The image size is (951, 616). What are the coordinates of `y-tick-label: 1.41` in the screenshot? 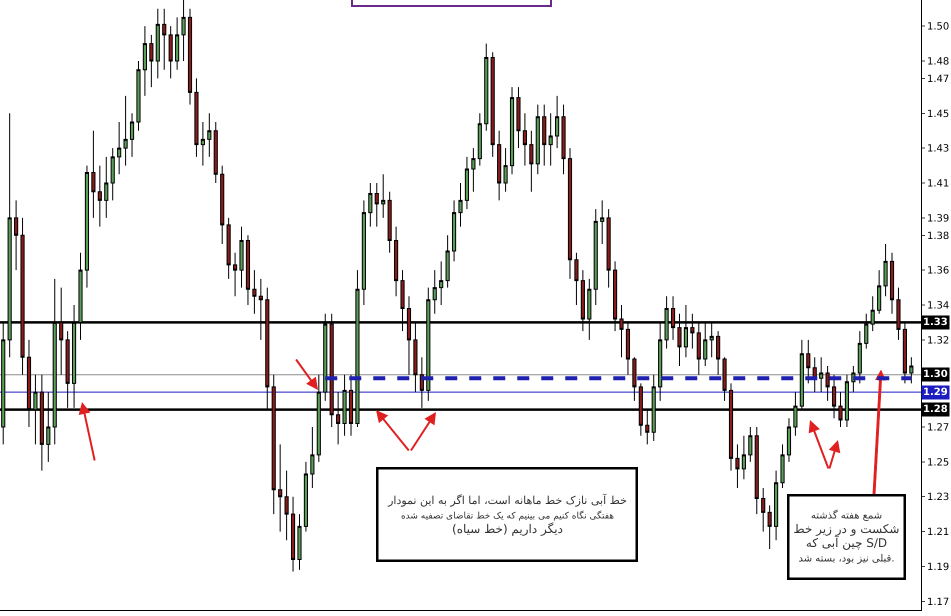 It's located at (938, 184).